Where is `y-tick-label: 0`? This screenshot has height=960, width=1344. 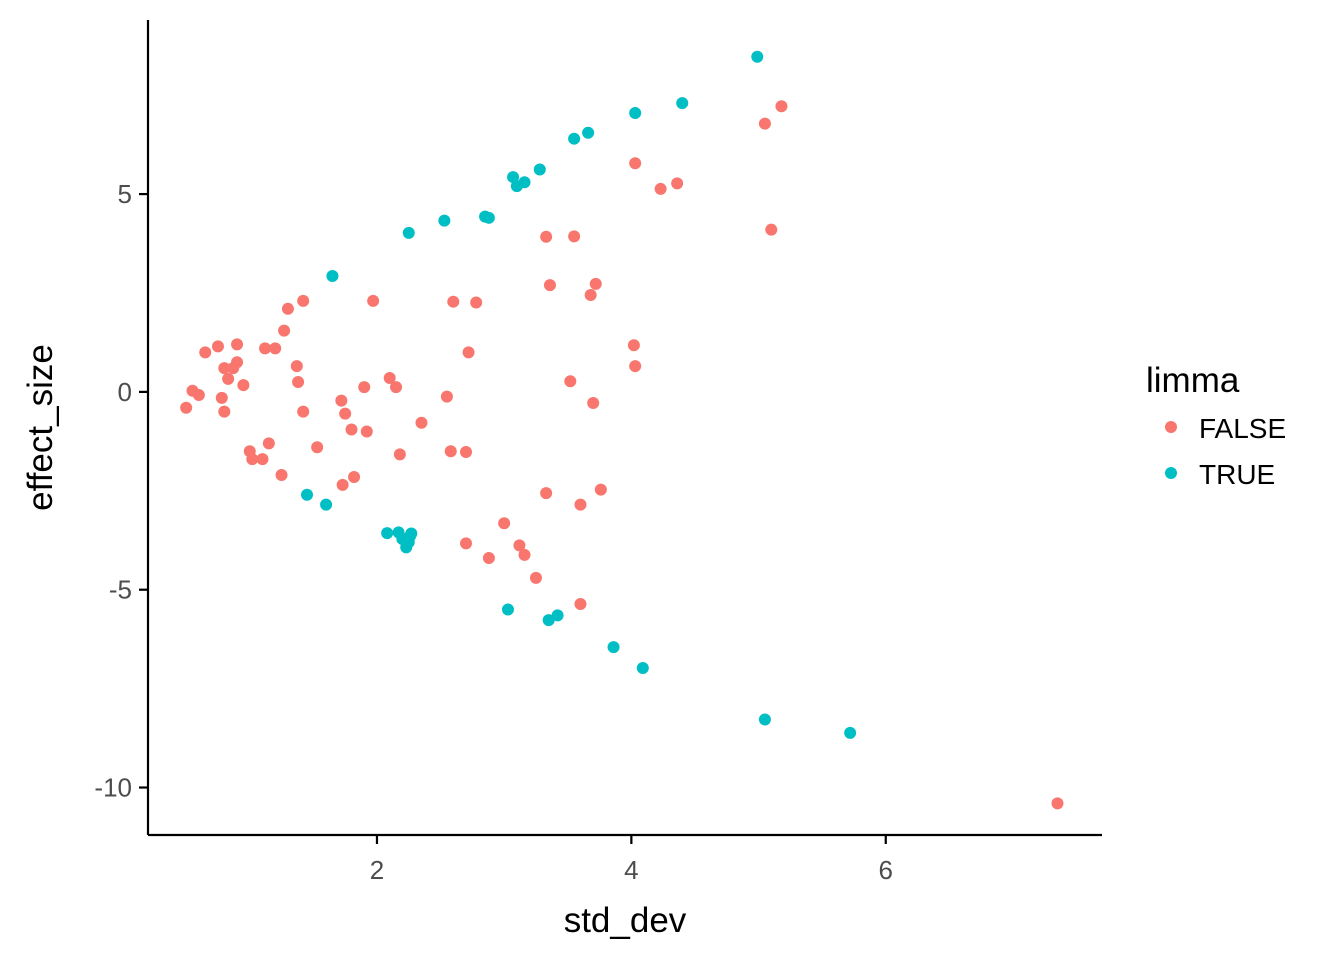
y-tick-label: 0 is located at coordinates (125, 392).